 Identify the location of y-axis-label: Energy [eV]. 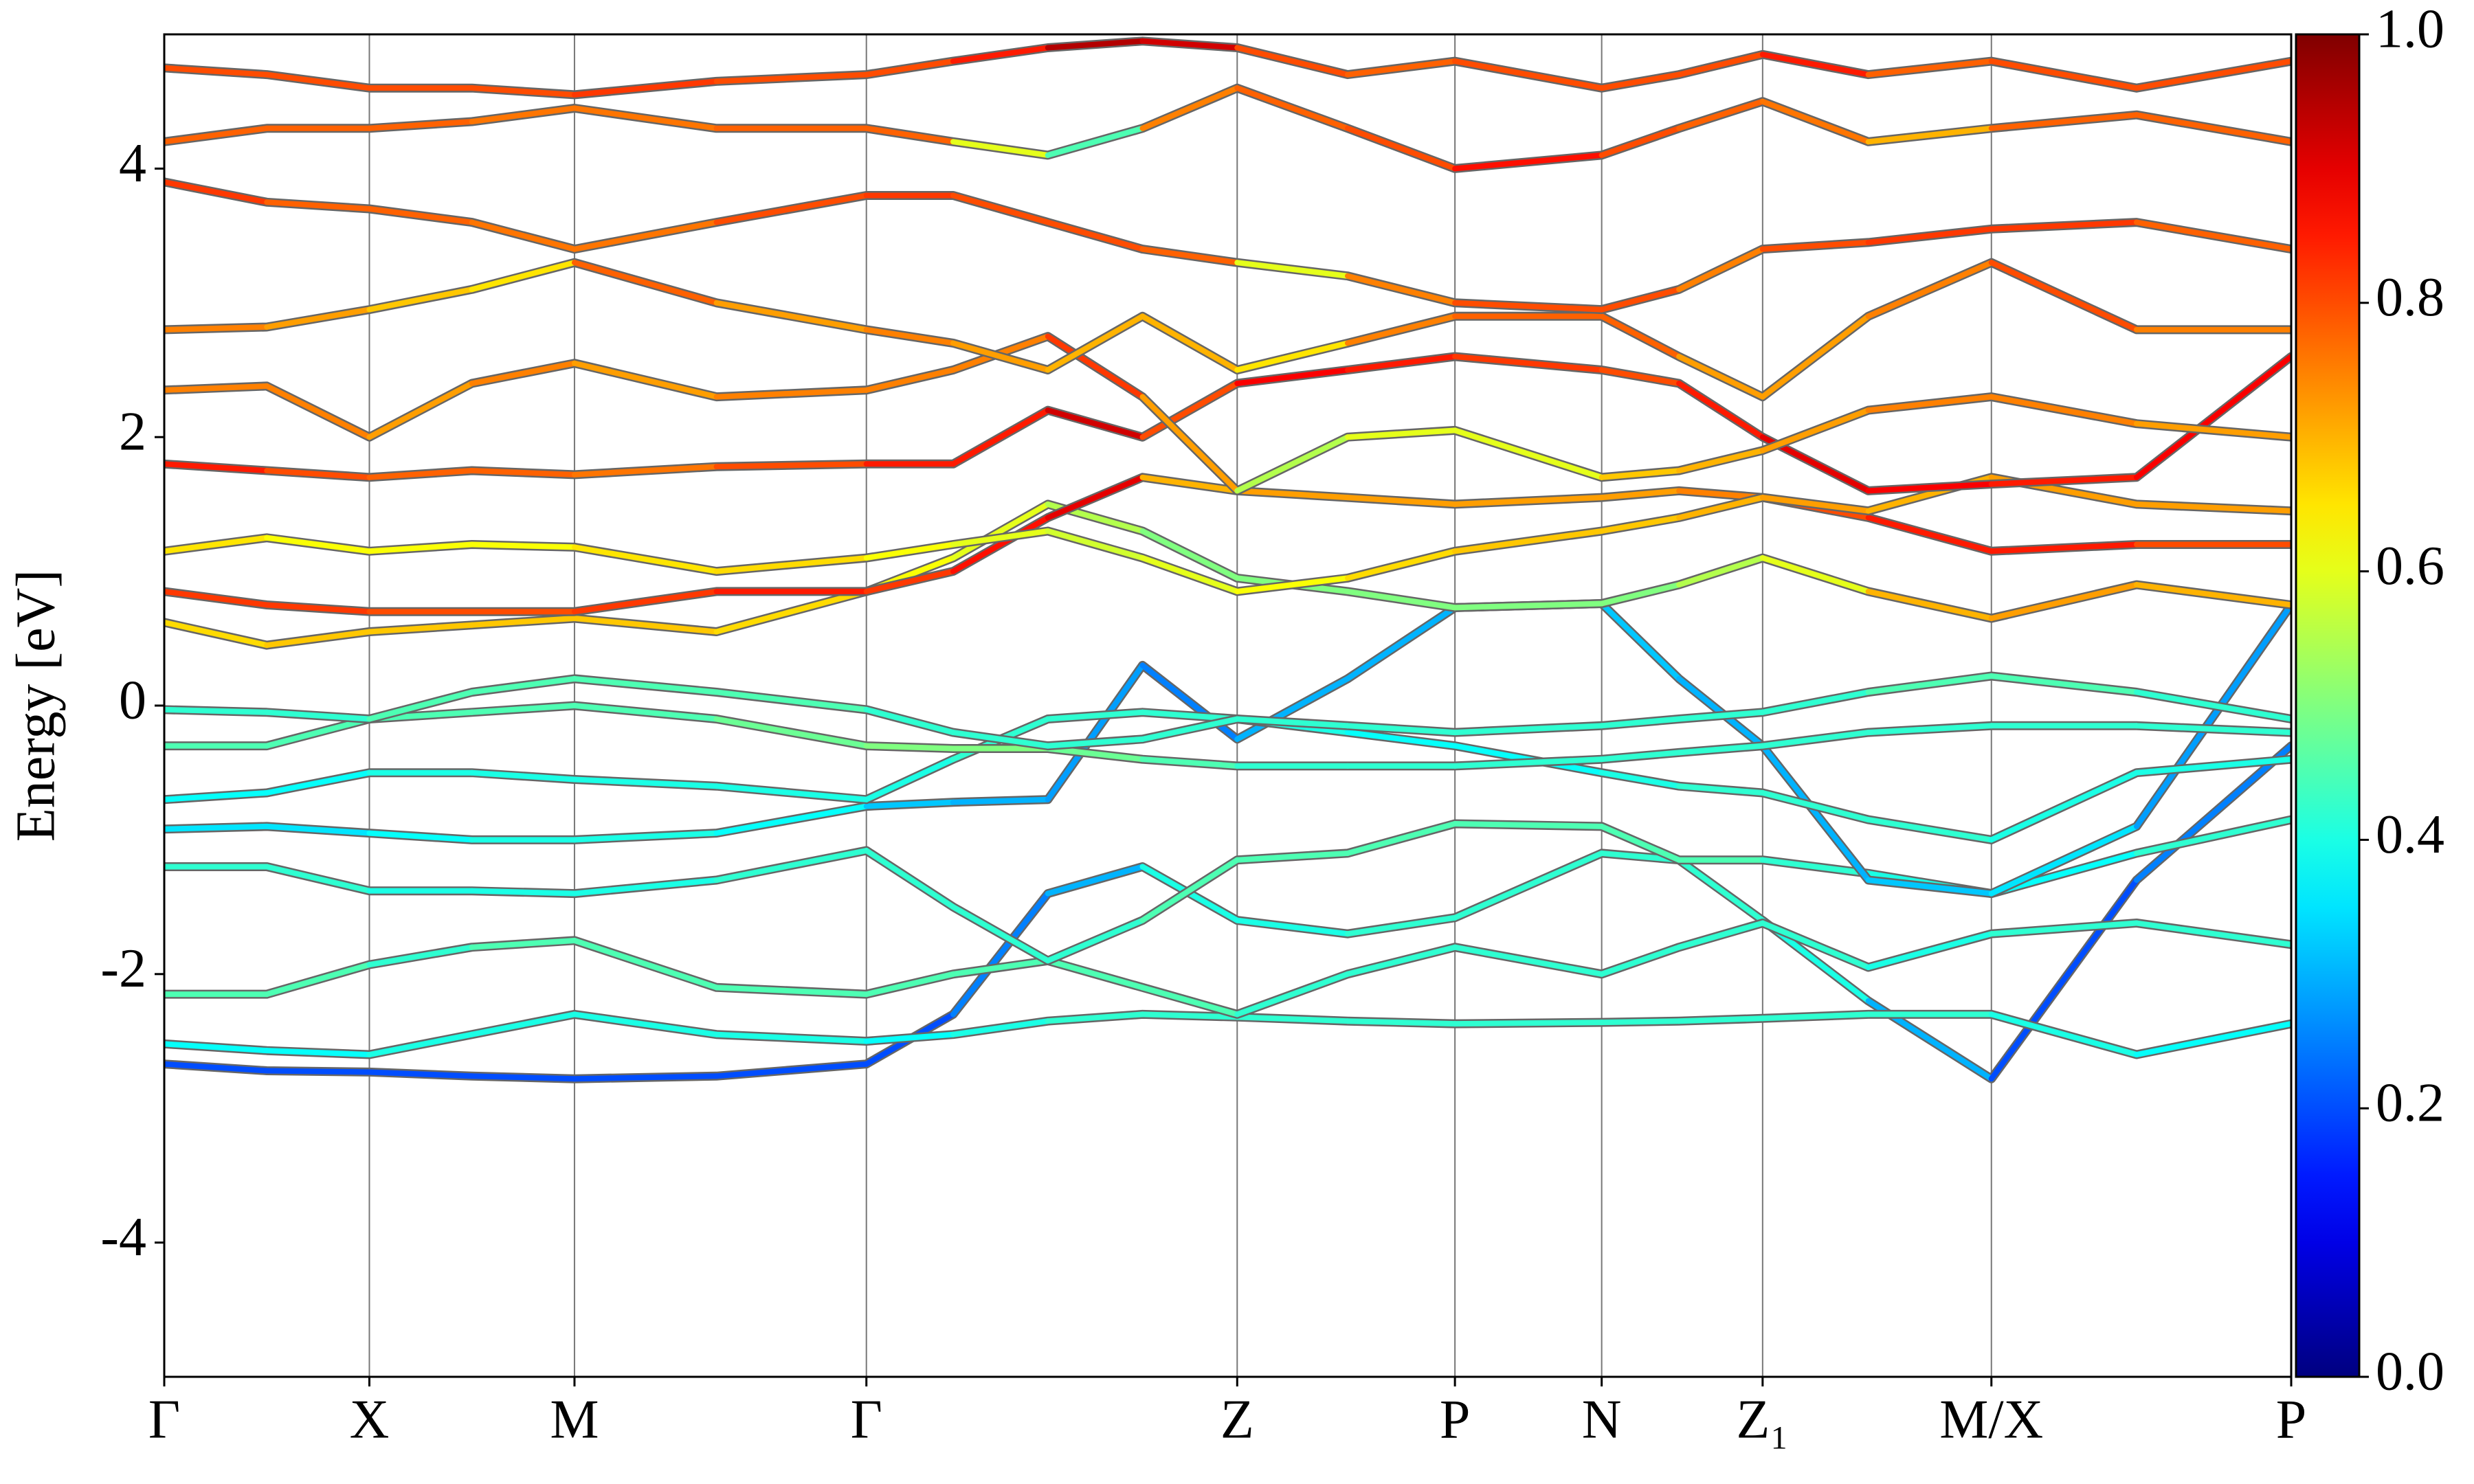
(35, 706).